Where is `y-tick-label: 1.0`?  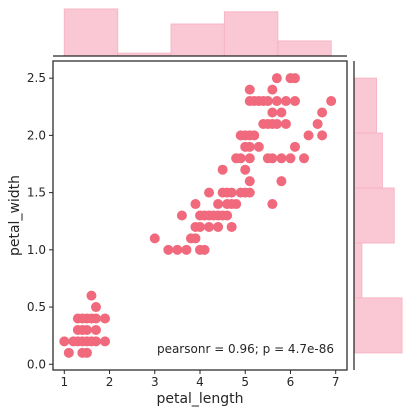 y-tick-label: 1.0 is located at coordinates (36, 250).